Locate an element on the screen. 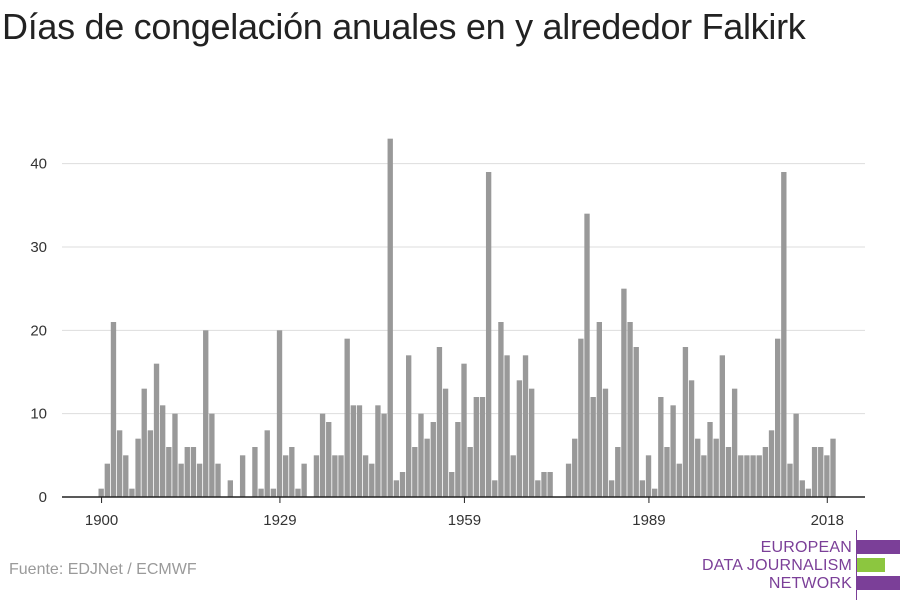 The height and width of the screenshot is (600, 900). x-tick-label: 1959 is located at coordinates (464, 520).